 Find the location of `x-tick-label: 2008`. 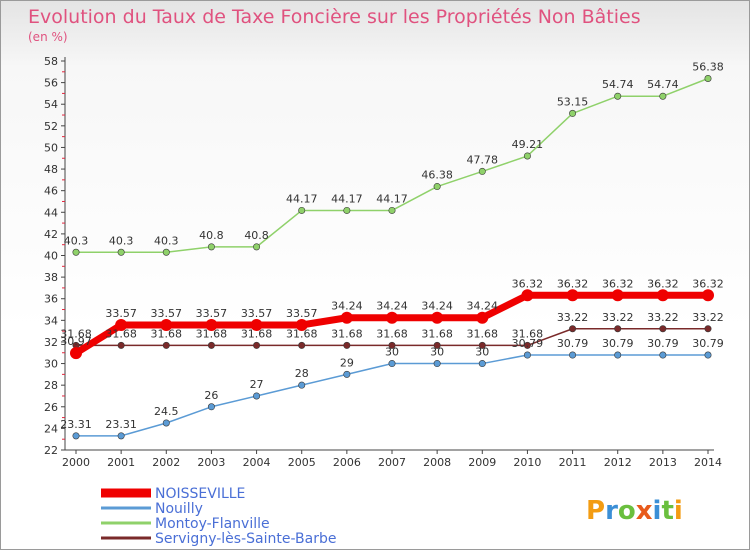

x-tick-label: 2008 is located at coordinates (437, 462).